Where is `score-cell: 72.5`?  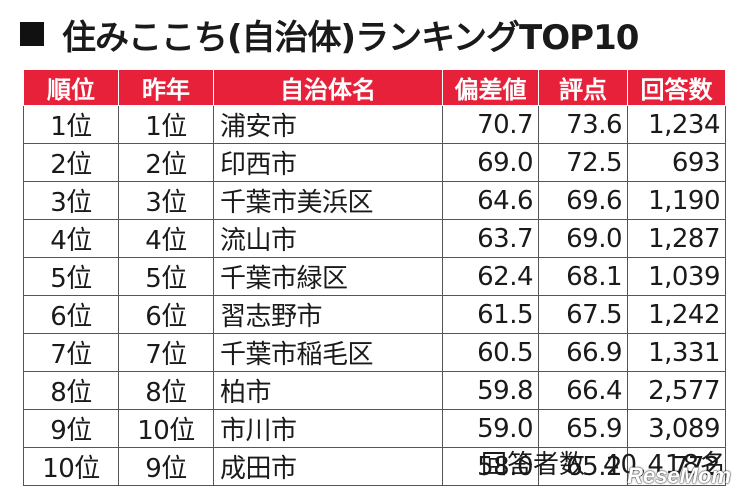
score-cell: 72.5 is located at coordinates (583, 162).